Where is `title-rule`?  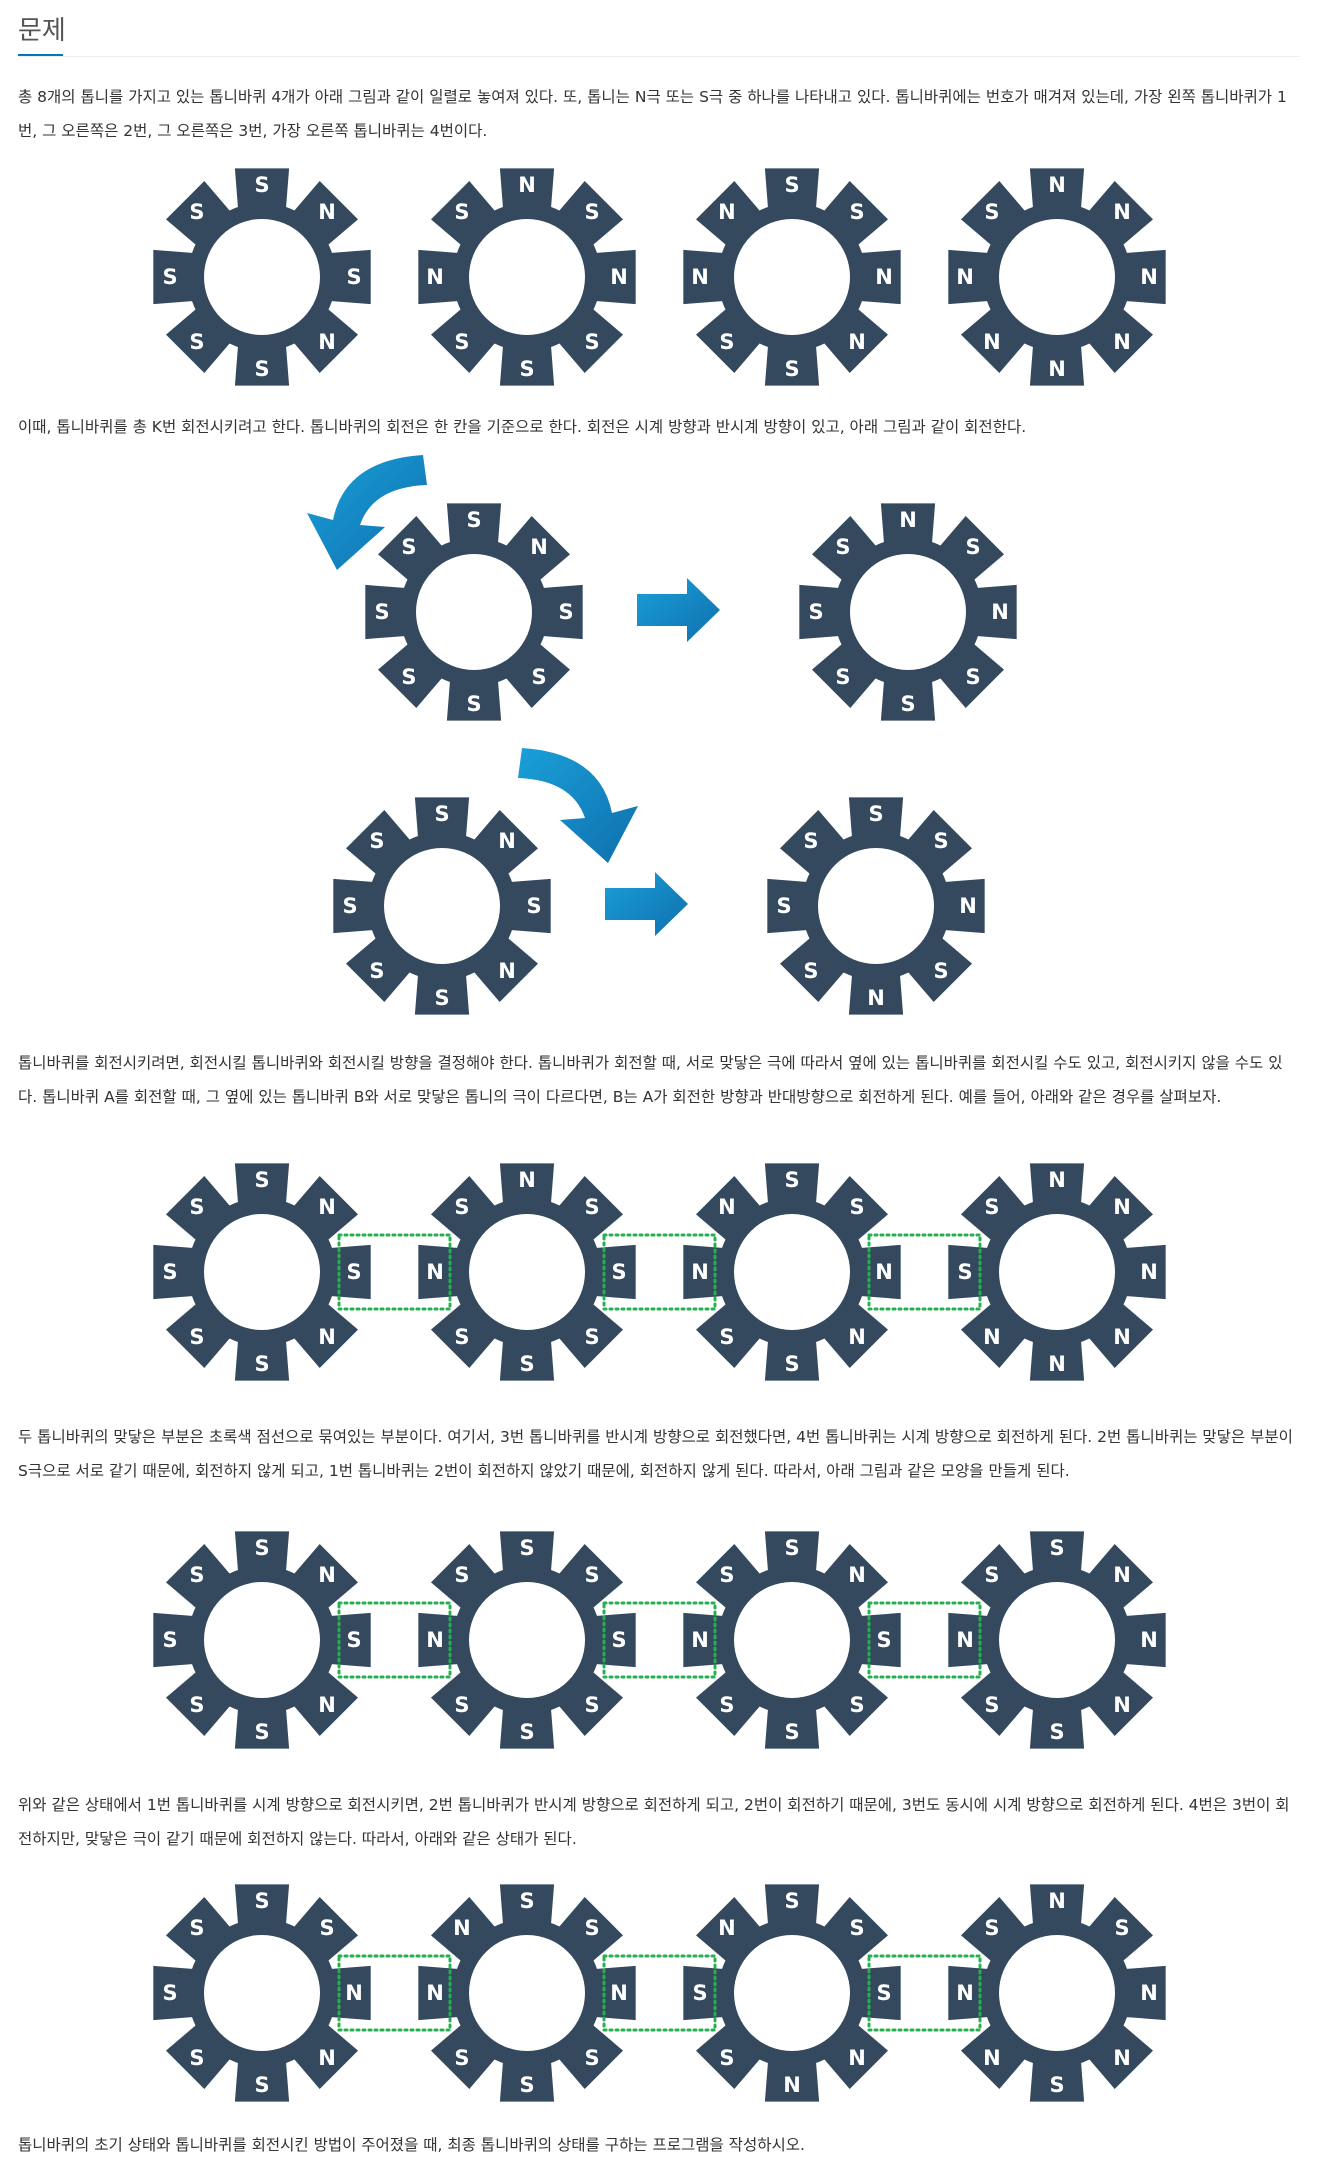
title-rule is located at coordinates (659, 56).